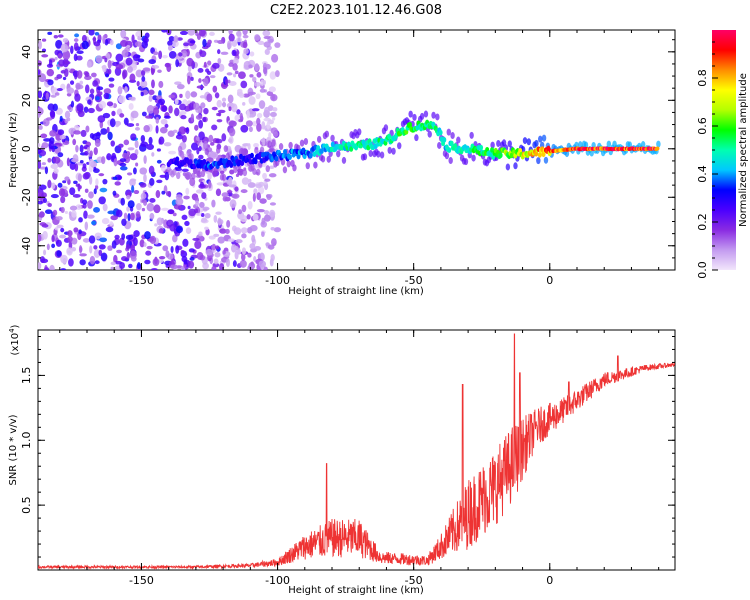  I want to click on colorbar-ticks: 0.0 0.2 0.4 0.6 0.8, so click(707, 160).